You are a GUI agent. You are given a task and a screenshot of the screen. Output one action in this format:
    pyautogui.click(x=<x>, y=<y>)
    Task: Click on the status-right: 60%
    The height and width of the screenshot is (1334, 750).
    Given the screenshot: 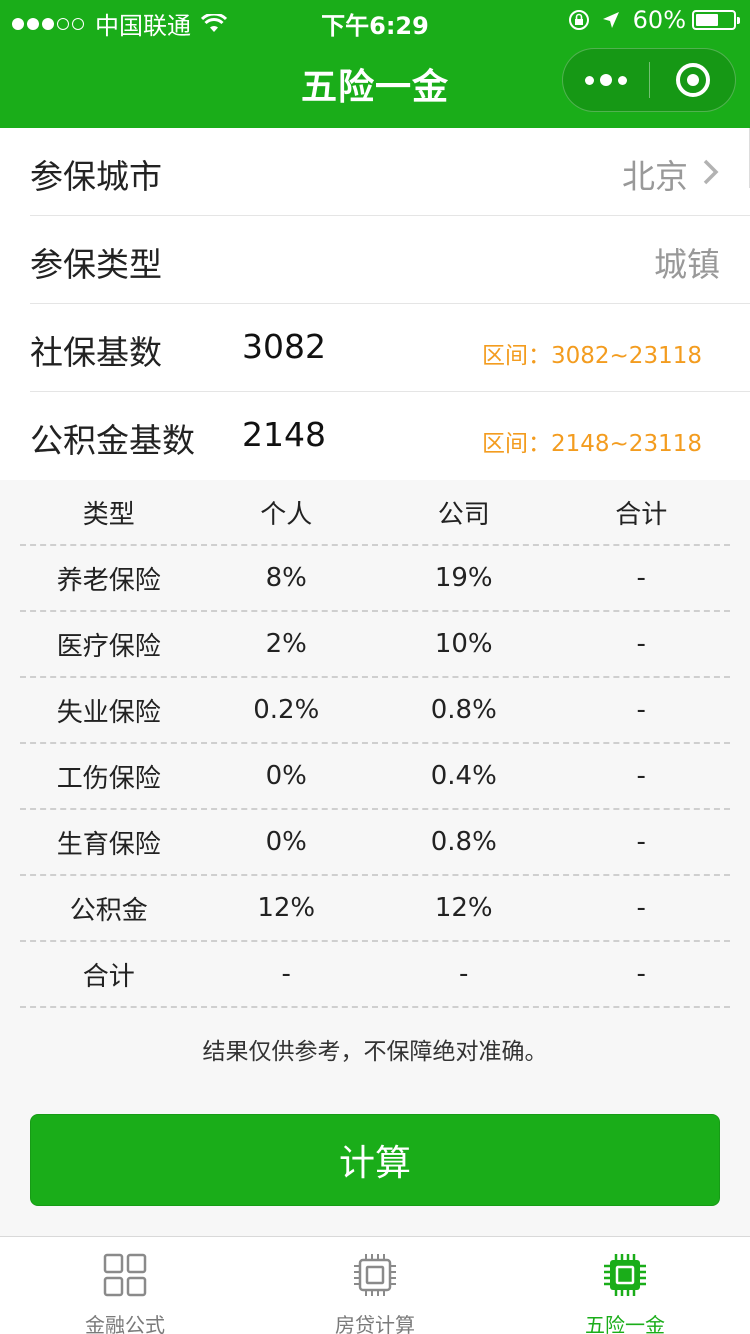 What is the action you would take?
    pyautogui.click(x=653, y=20)
    